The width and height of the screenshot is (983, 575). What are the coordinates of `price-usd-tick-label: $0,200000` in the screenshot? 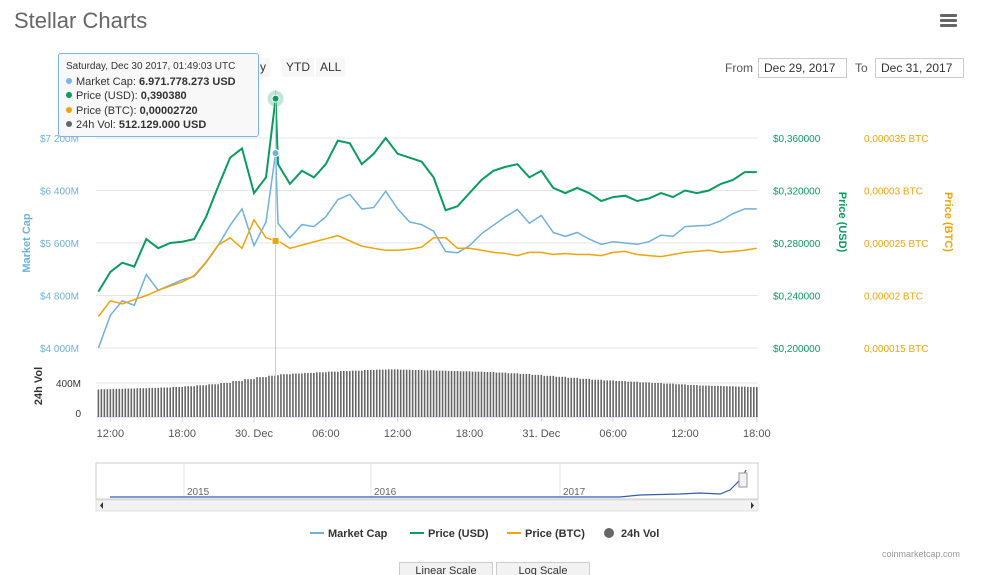 It's located at (797, 349).